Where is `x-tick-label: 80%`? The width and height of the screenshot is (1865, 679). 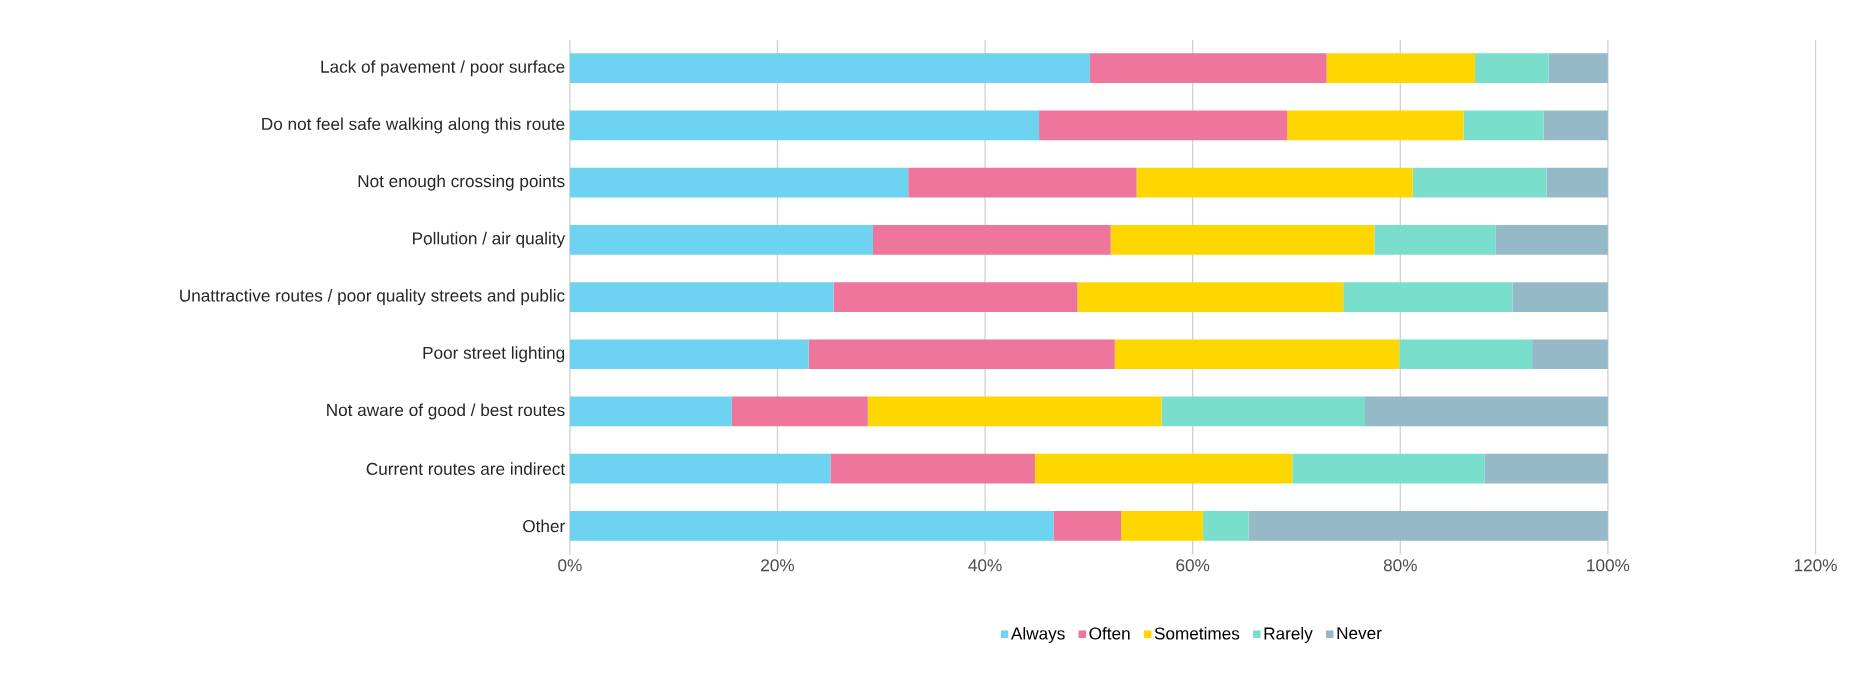 x-tick-label: 80% is located at coordinates (1400, 565).